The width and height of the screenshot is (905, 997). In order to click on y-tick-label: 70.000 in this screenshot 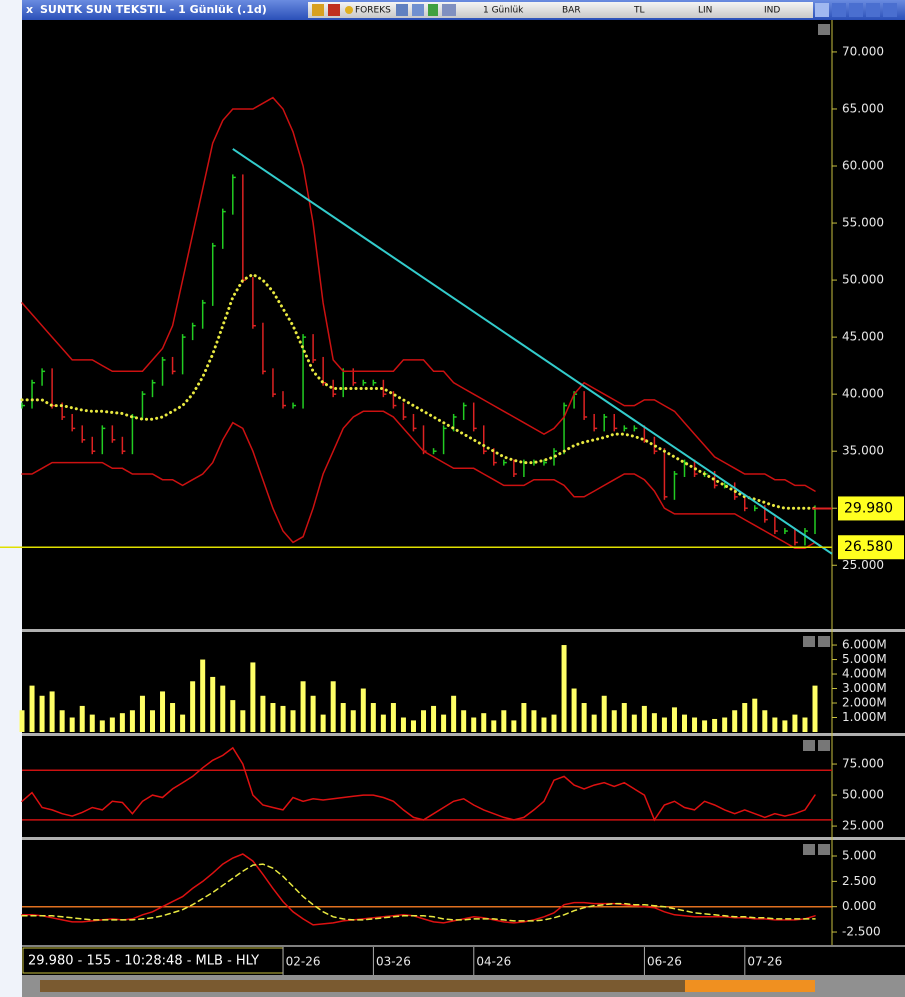, I will do `click(863, 51)`.